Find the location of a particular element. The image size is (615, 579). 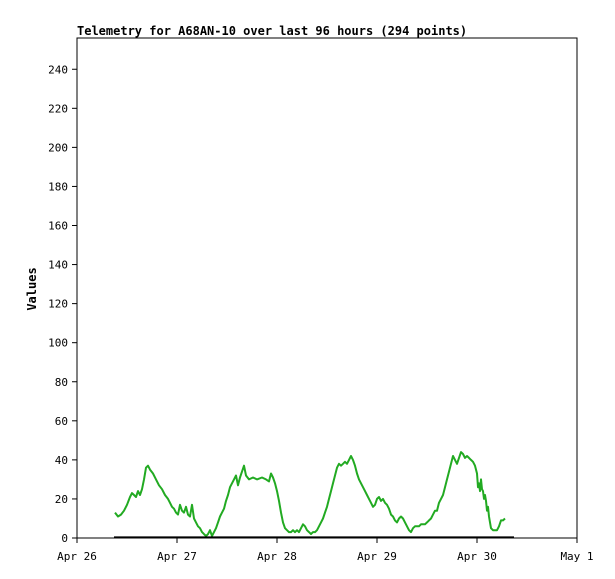

series-group is located at coordinates (314, 495).